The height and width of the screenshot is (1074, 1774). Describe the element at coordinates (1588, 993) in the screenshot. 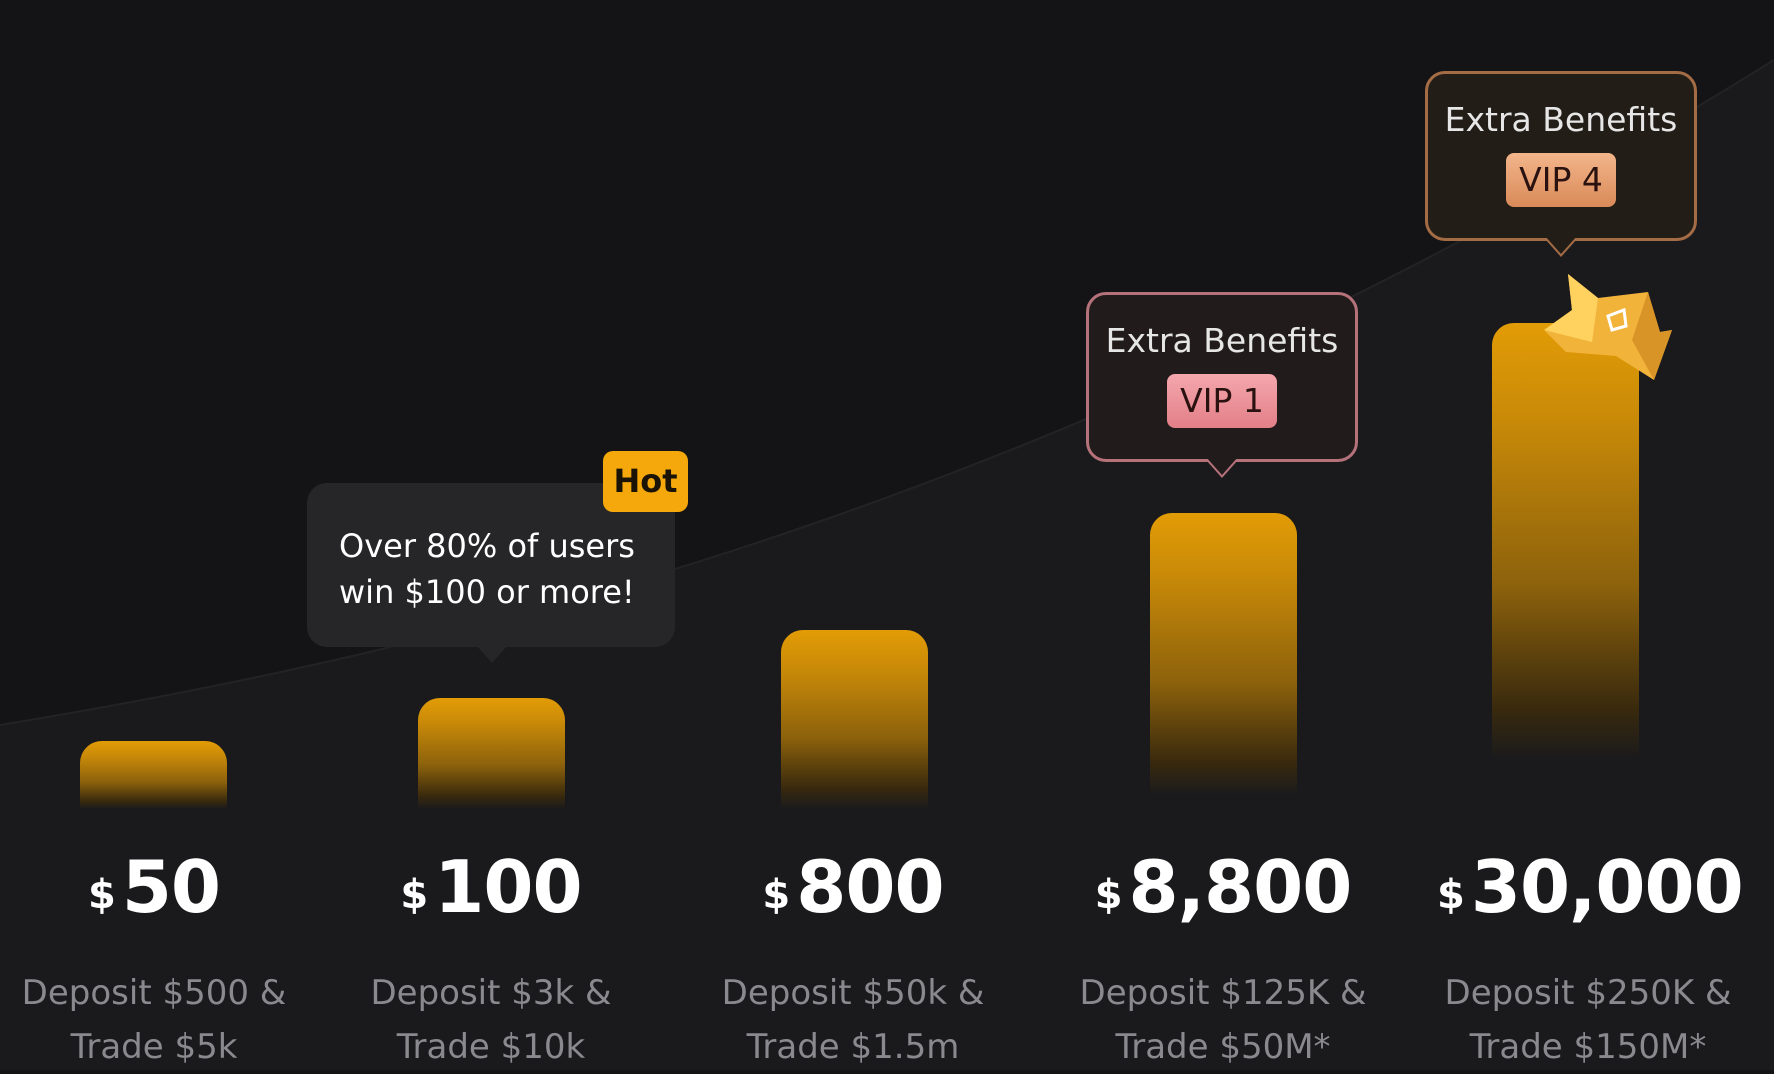

I see `deposit-requirement: Deposit $250K &` at that location.